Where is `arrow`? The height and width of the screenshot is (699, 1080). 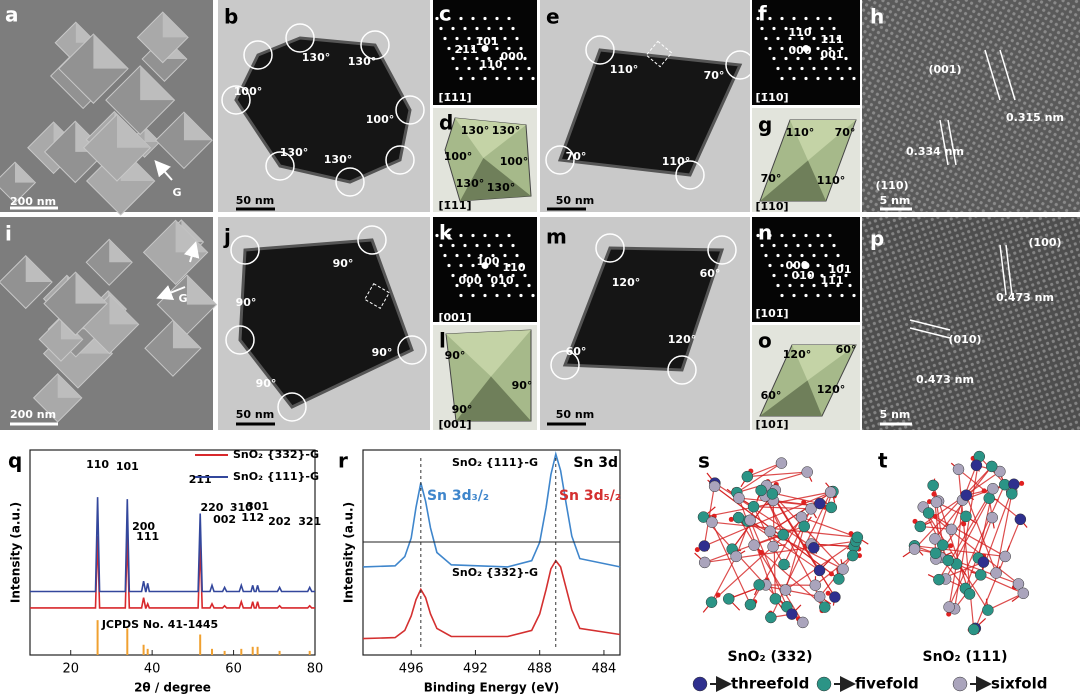
arrow is located at coordinates (171, 292).